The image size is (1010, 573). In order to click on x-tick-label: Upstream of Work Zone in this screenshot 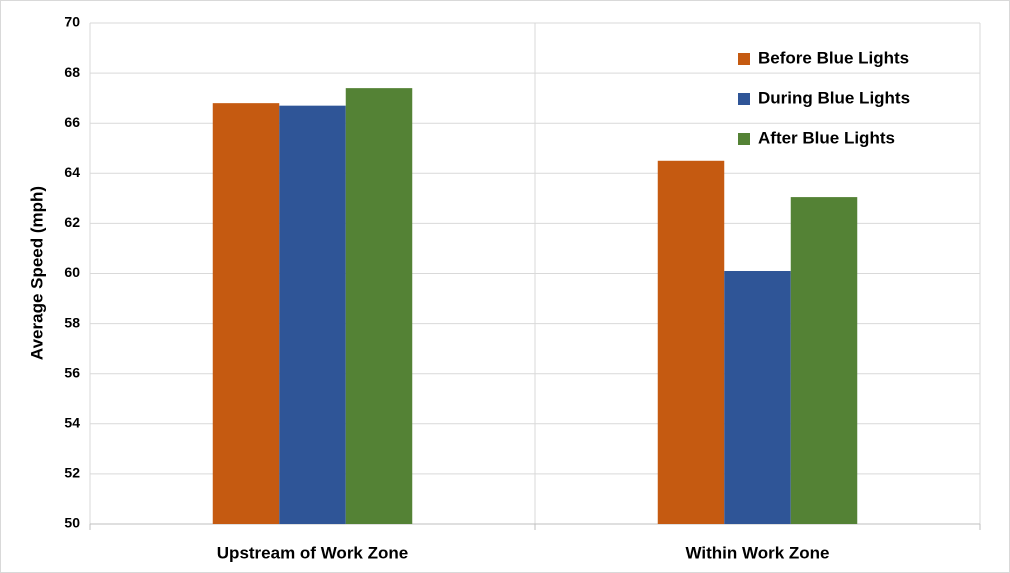, I will do `click(312, 552)`.